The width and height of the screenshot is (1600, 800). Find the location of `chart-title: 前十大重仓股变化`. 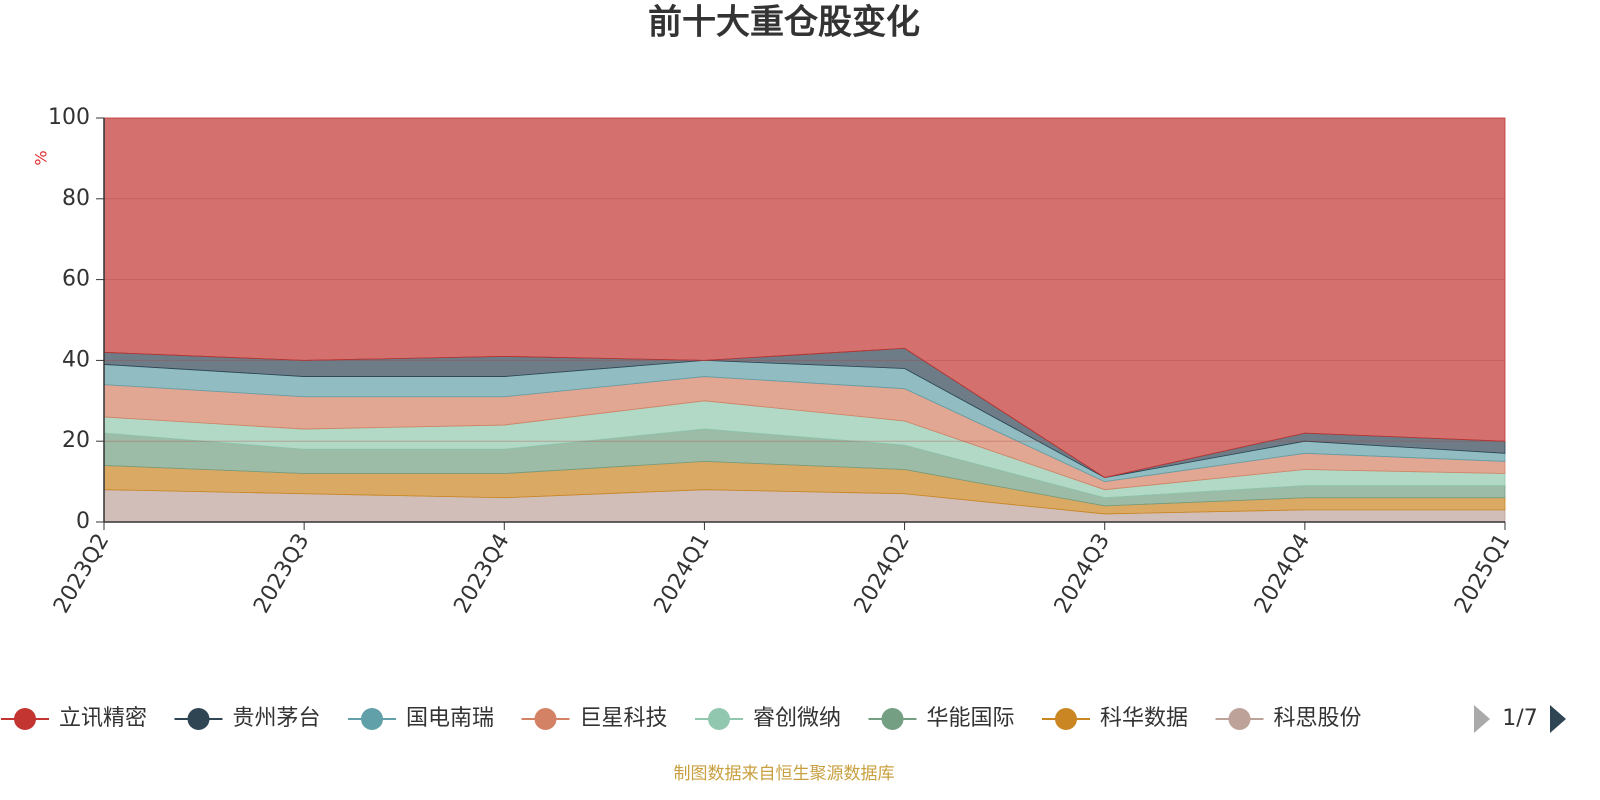

chart-title: 前十大重仓股变化 is located at coordinates (784, 23).